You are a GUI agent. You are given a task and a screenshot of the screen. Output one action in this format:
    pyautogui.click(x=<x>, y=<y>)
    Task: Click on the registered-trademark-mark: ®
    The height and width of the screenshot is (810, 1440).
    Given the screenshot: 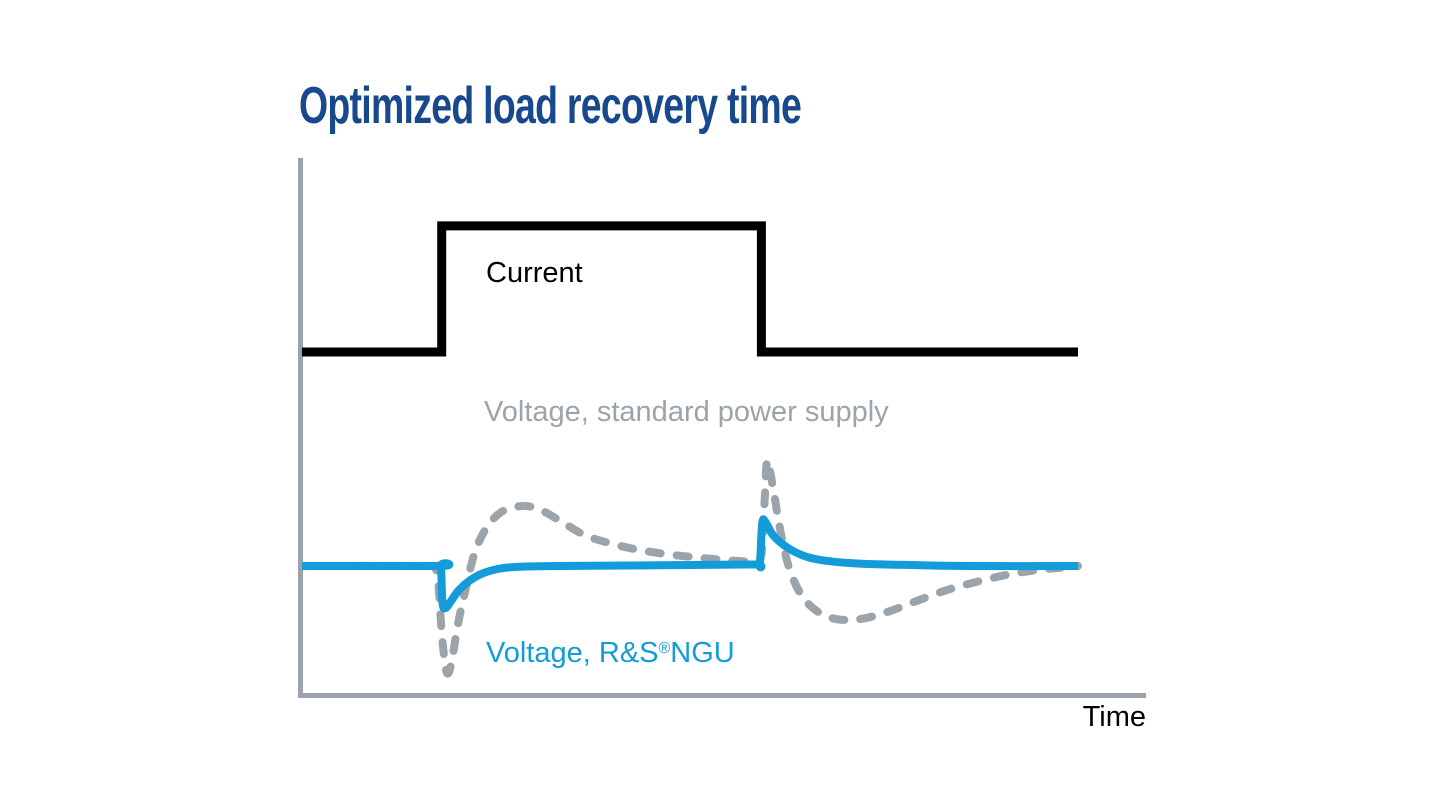 What is the action you would take?
    pyautogui.click(x=664, y=649)
    